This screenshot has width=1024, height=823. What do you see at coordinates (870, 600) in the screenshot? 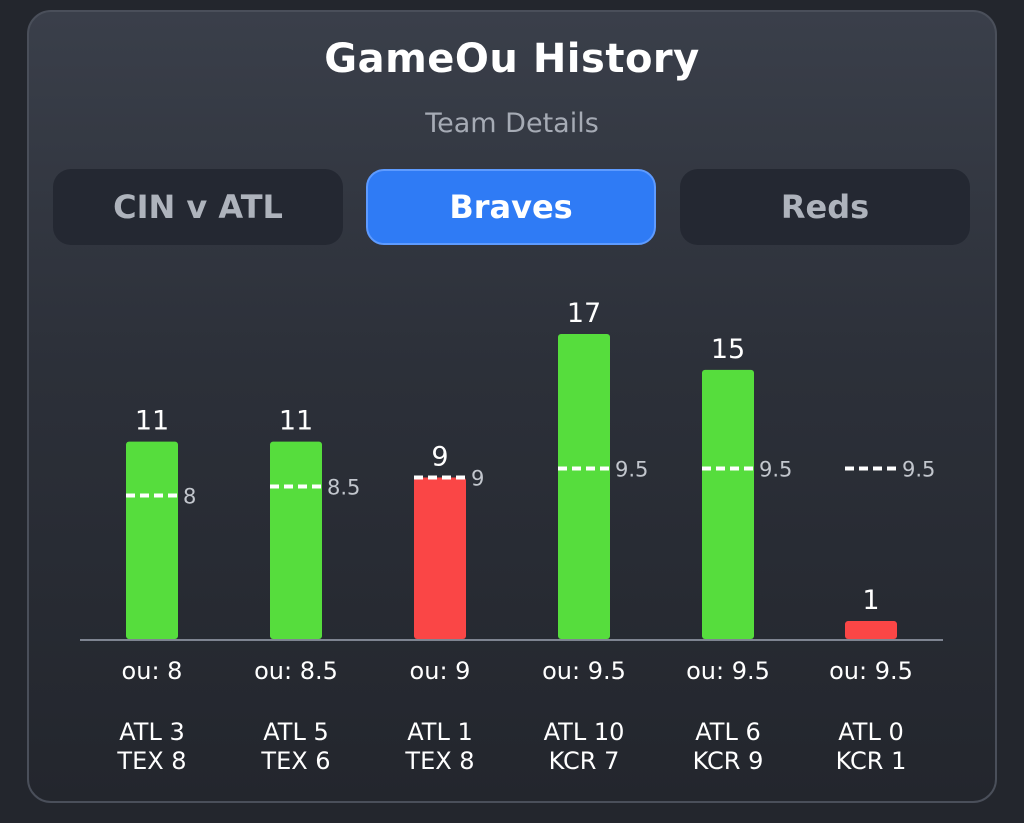
I see `data-label: 1` at bounding box center [870, 600].